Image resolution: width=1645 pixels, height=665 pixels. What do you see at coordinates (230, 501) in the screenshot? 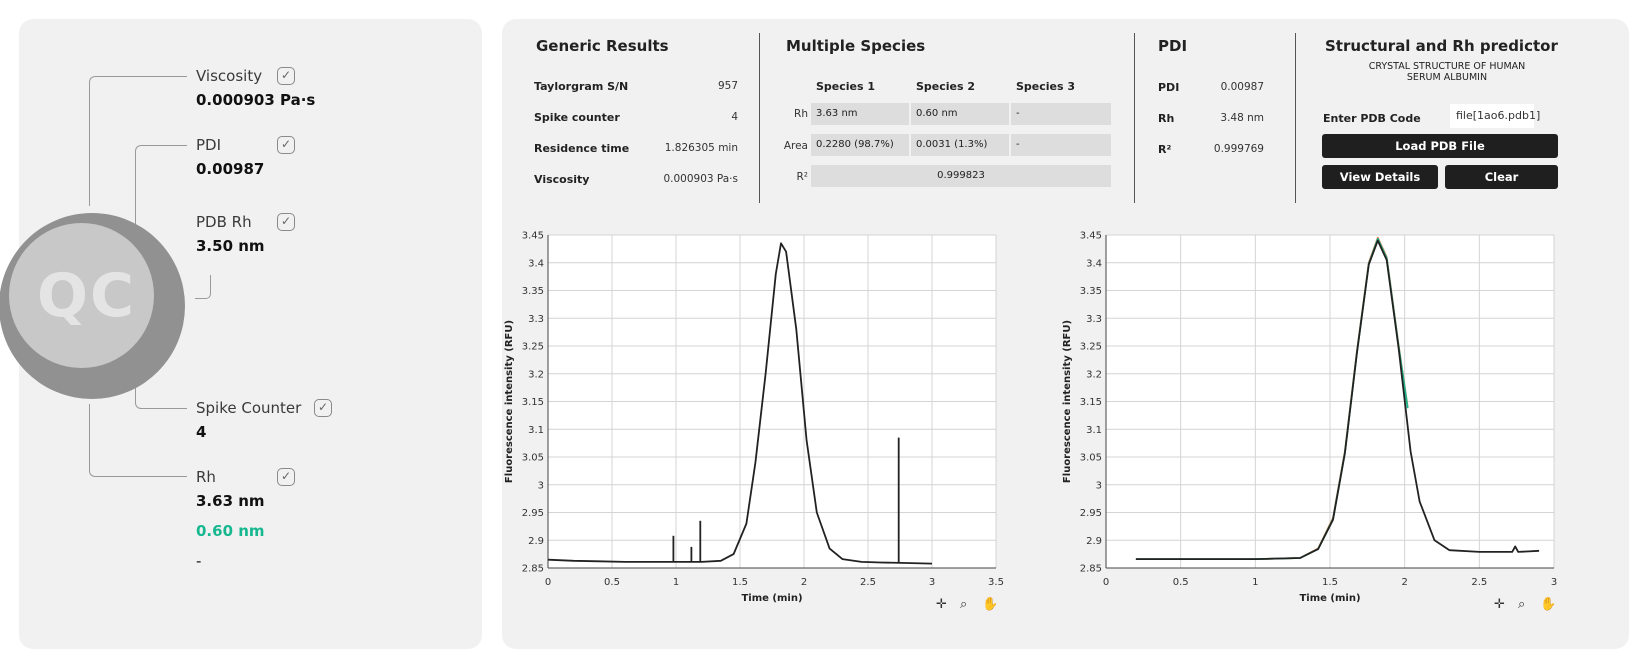
I see `qc-value-rh: 3.63 nm` at bounding box center [230, 501].